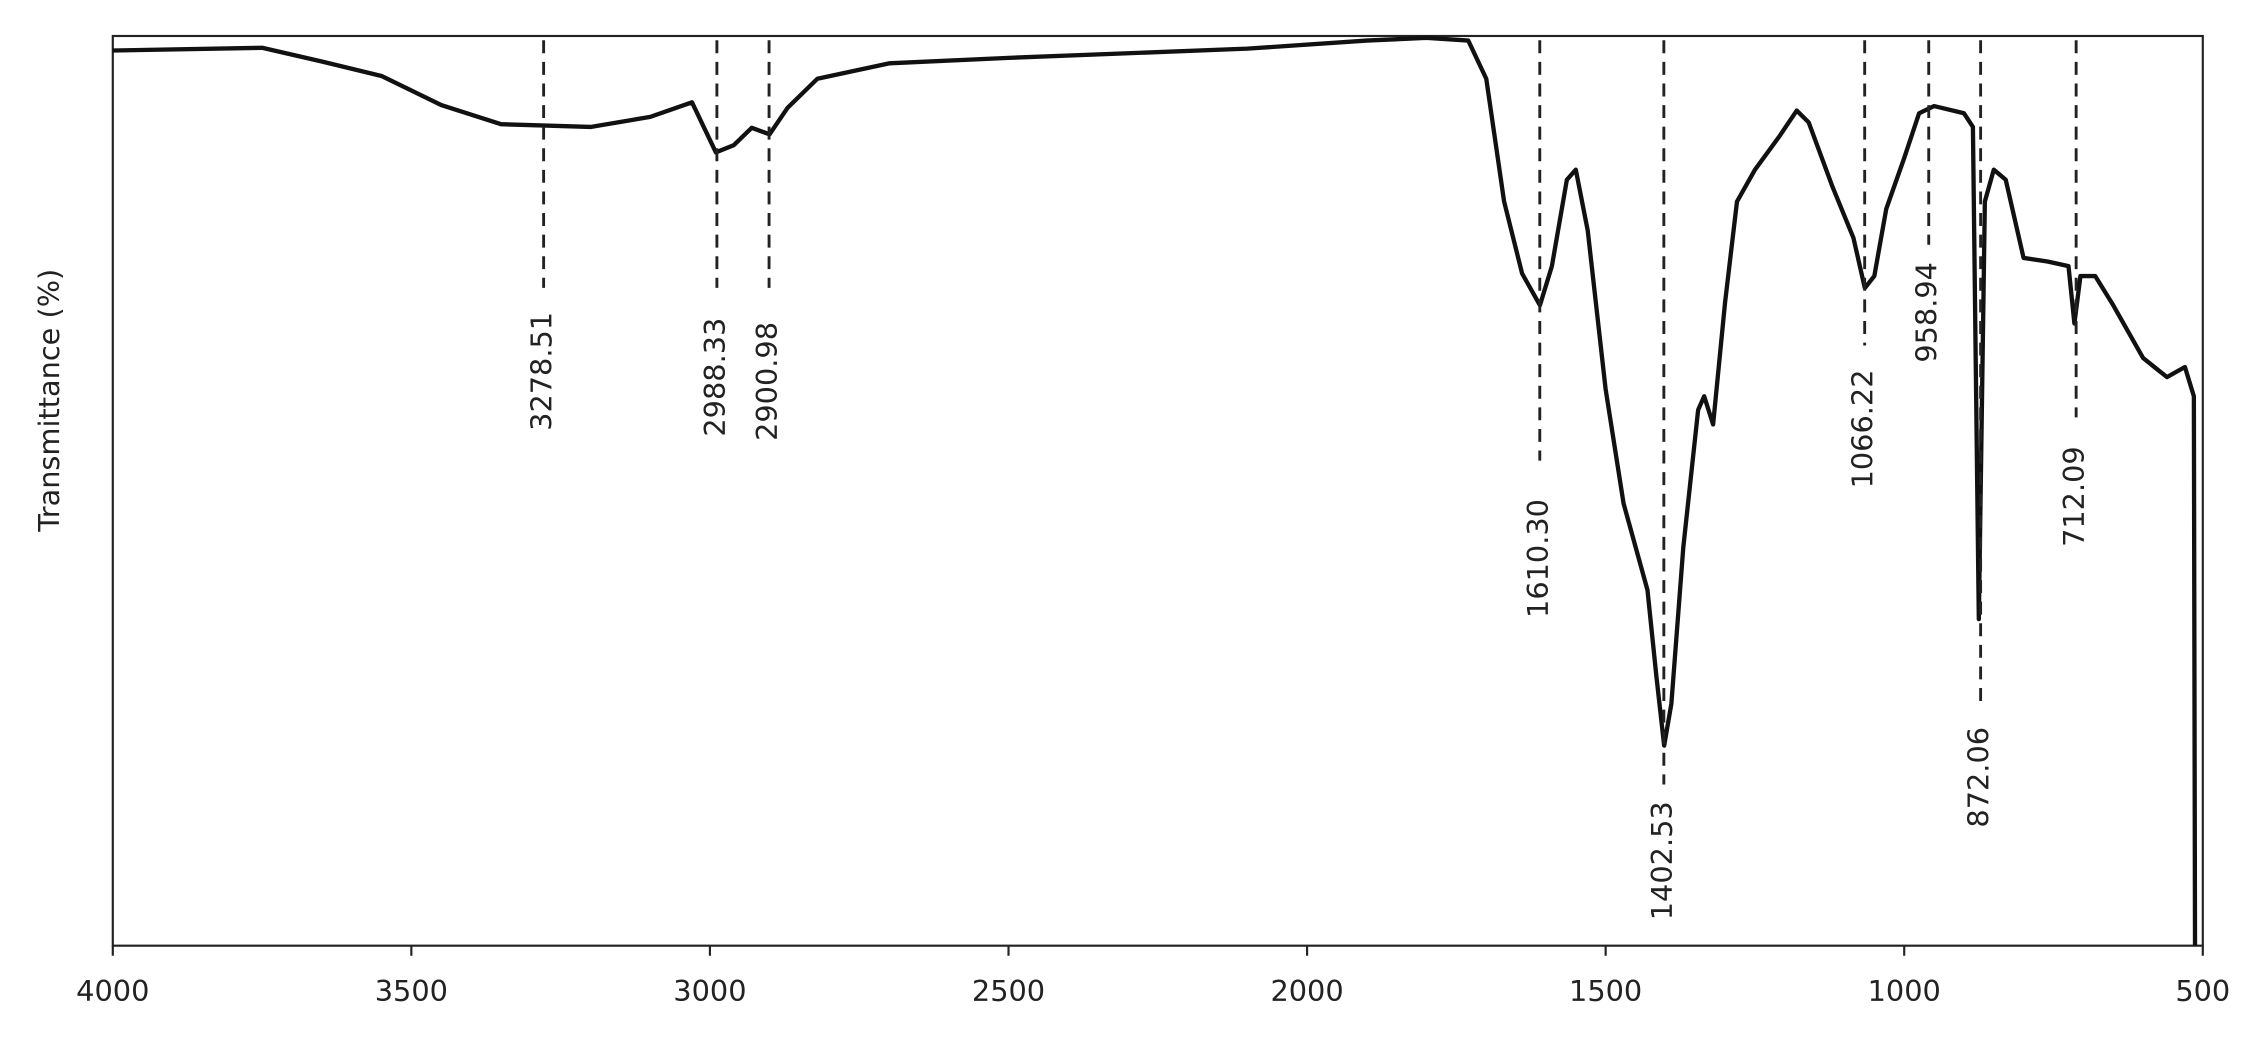 The width and height of the screenshot is (2258, 1045). I want to click on x-tick-label: 3000, so click(709, 991).